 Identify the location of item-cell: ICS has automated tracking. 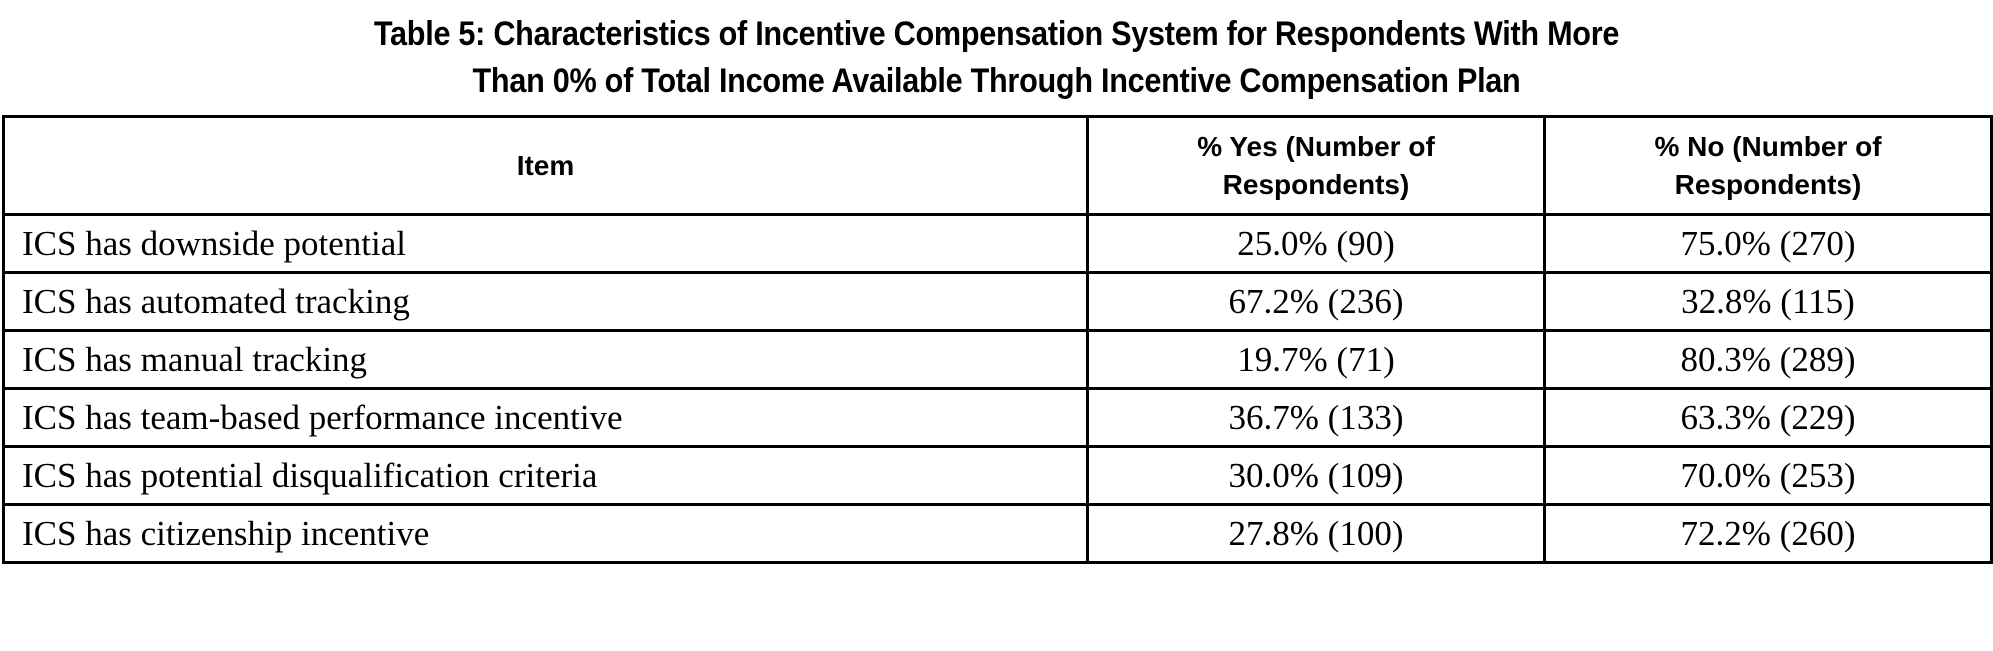
(545, 301).